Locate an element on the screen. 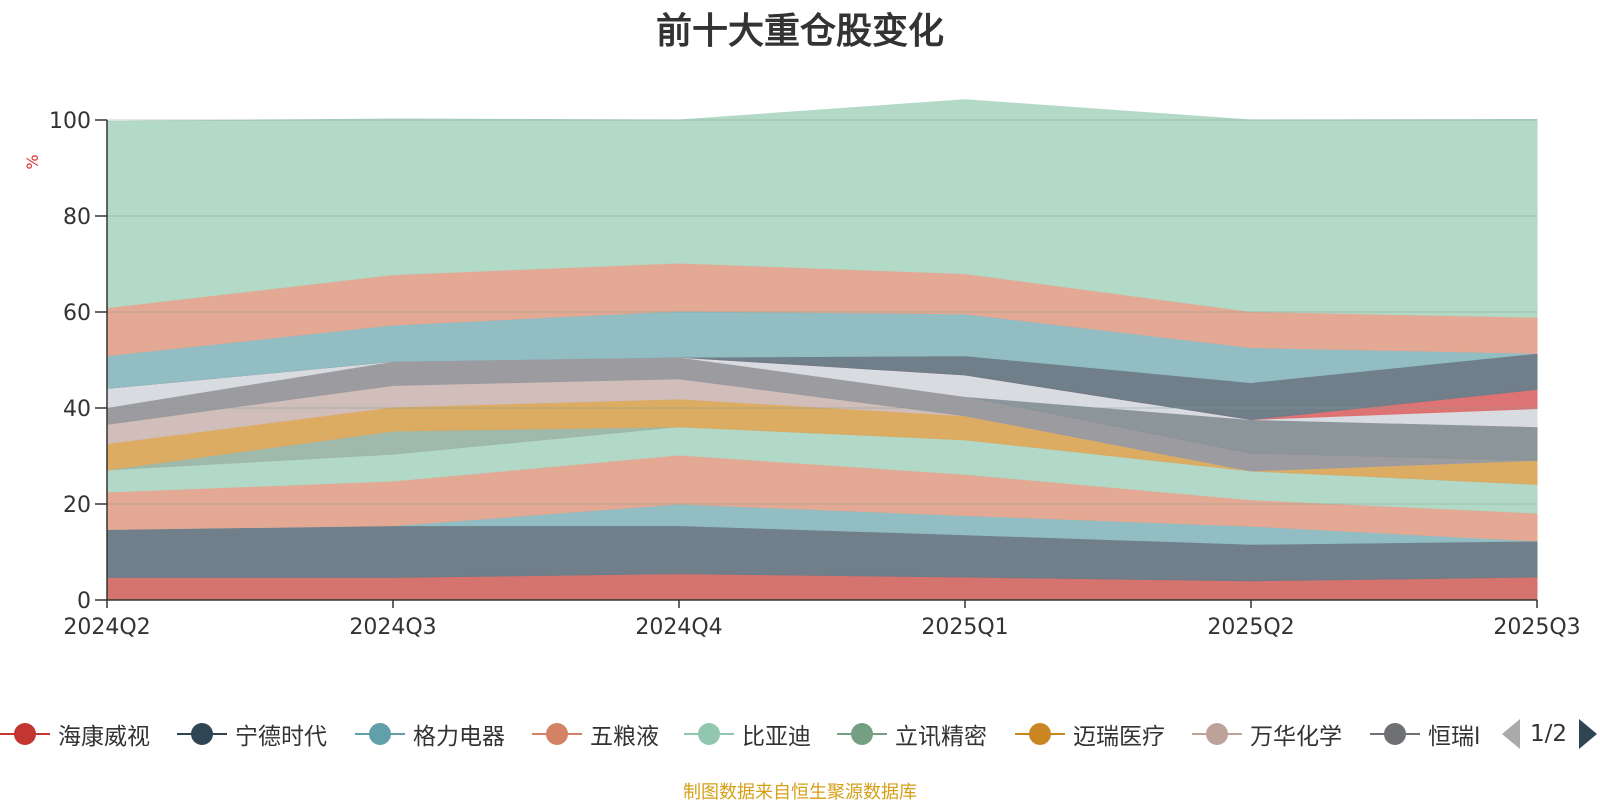 The image size is (1600, 804). legend-item: 格力电器 is located at coordinates (430, 734).